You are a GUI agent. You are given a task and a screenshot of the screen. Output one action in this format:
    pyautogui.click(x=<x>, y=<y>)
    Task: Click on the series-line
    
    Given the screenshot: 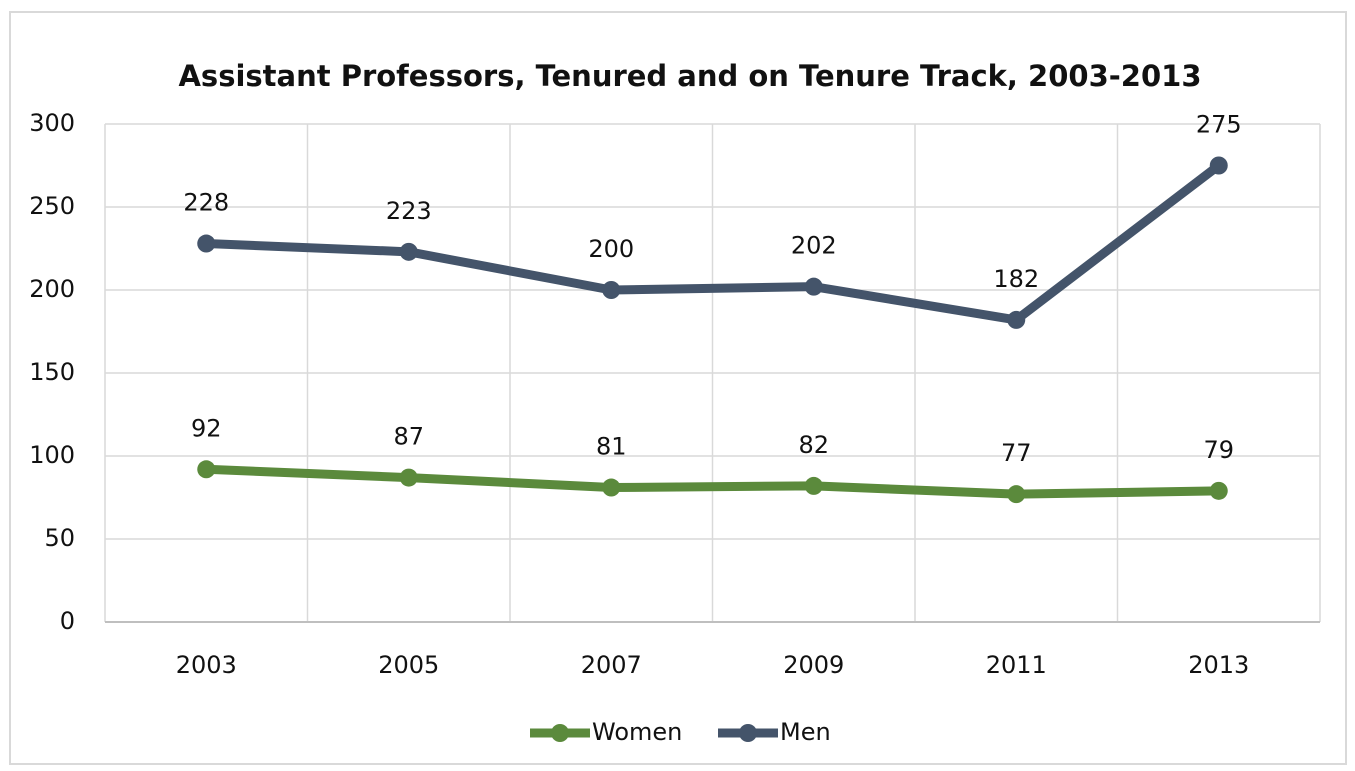 What is the action you would take?
    pyautogui.click(x=712, y=481)
    